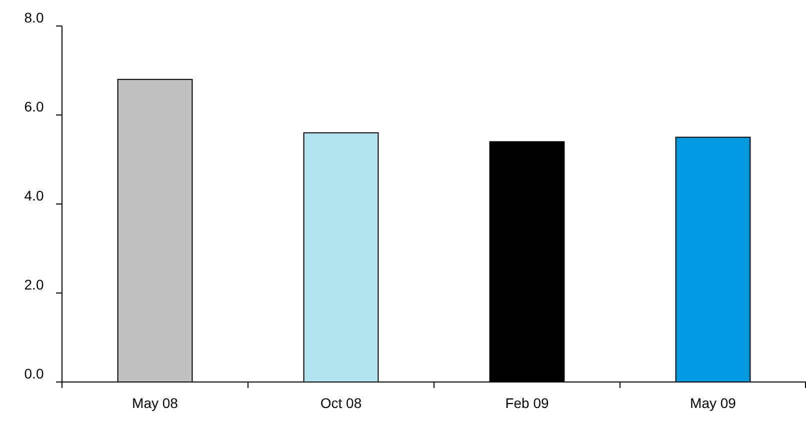  Describe the element at coordinates (34, 18) in the screenshot. I see `y-tick-label: 8.0` at that location.